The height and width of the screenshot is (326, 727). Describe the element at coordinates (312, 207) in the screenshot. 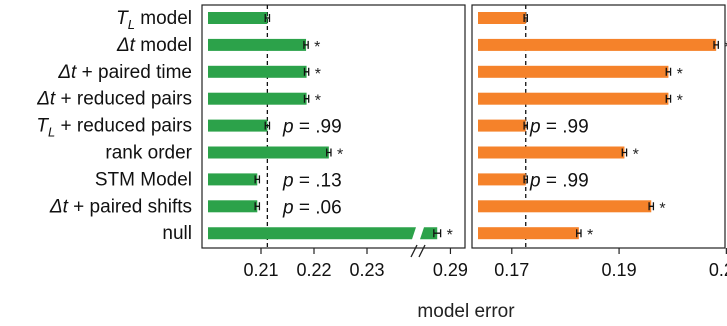

I see `p-value-annotation: p = .06` at that location.